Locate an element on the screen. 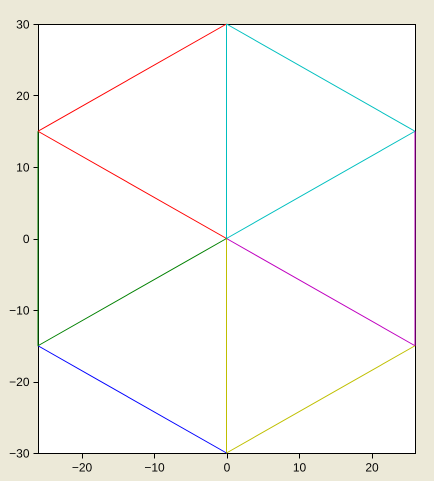  x-tick-label: 0 is located at coordinates (227, 467).